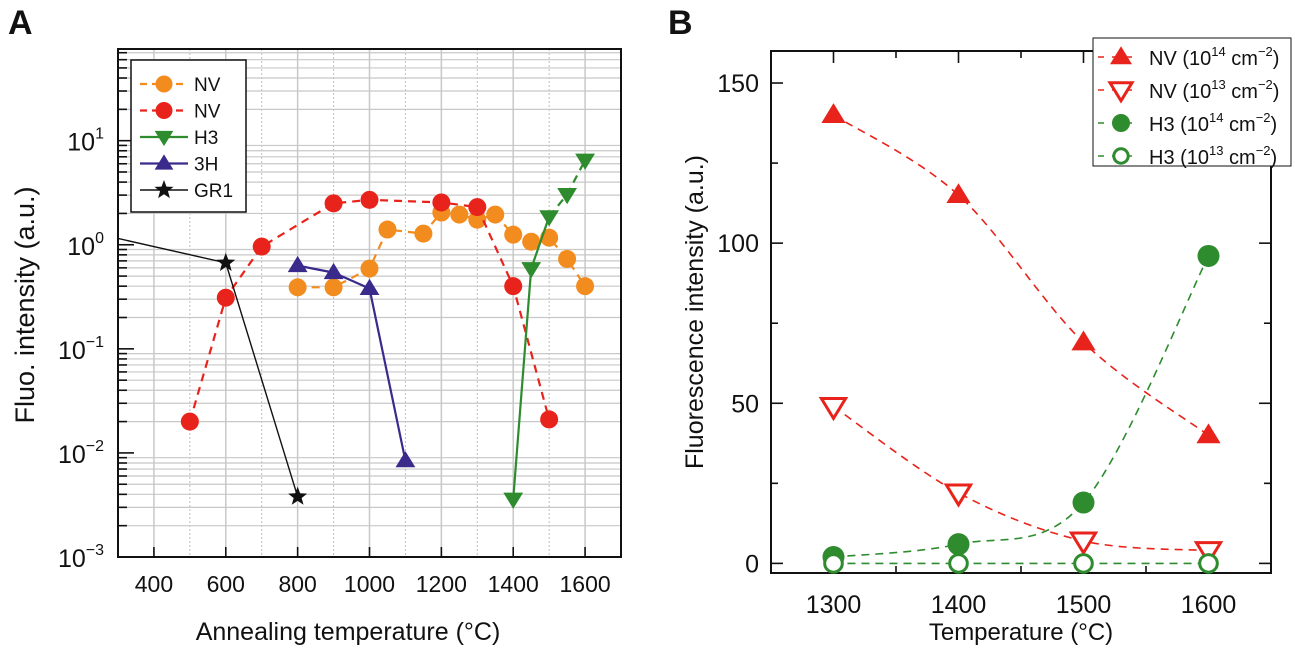 This screenshot has width=1295, height=651. Describe the element at coordinates (752, 564) in the screenshot. I see `y-tick-label: 0` at that location.